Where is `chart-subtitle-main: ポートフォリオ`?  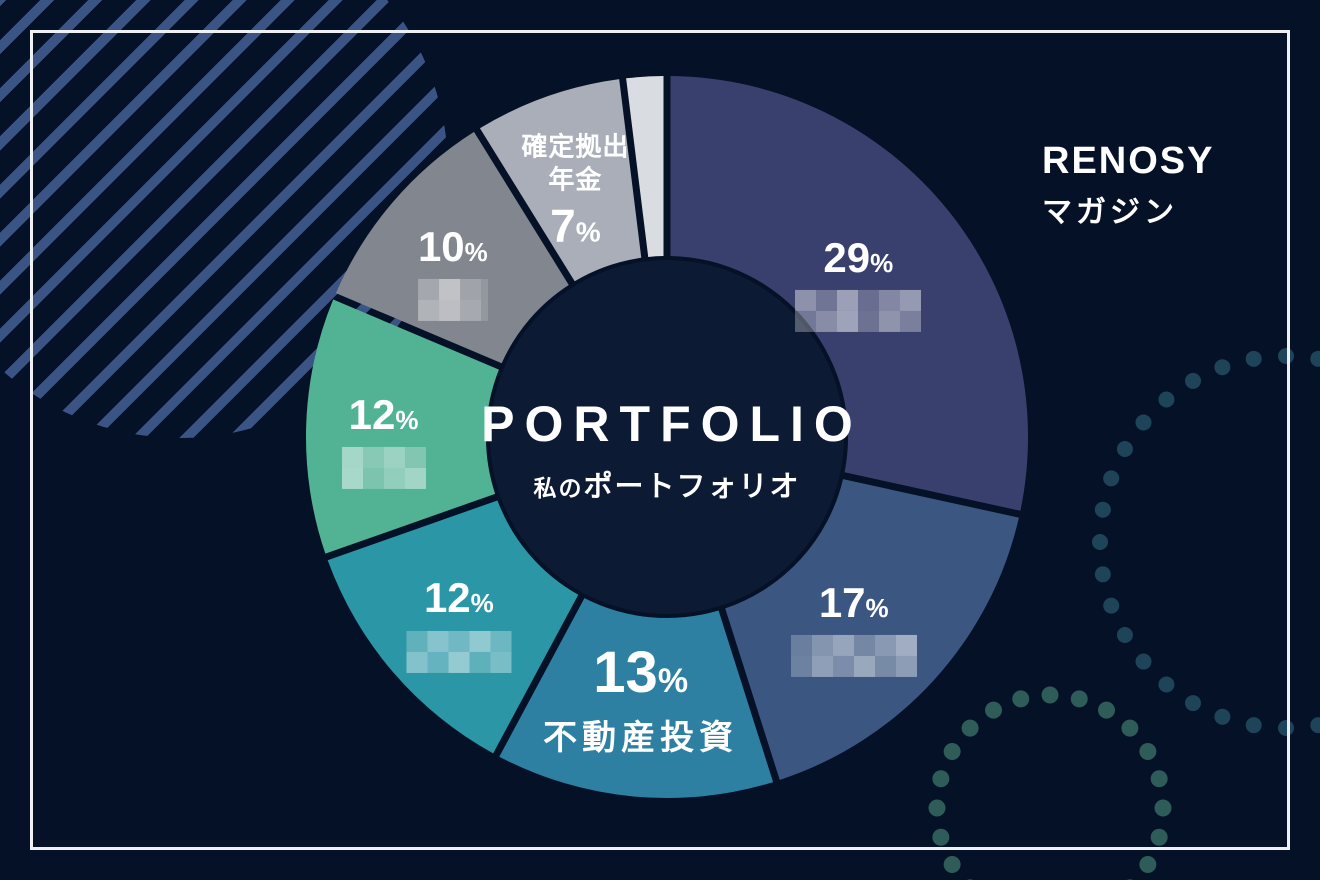
chart-subtitle-main: ポートフォリオ is located at coordinates (692, 487).